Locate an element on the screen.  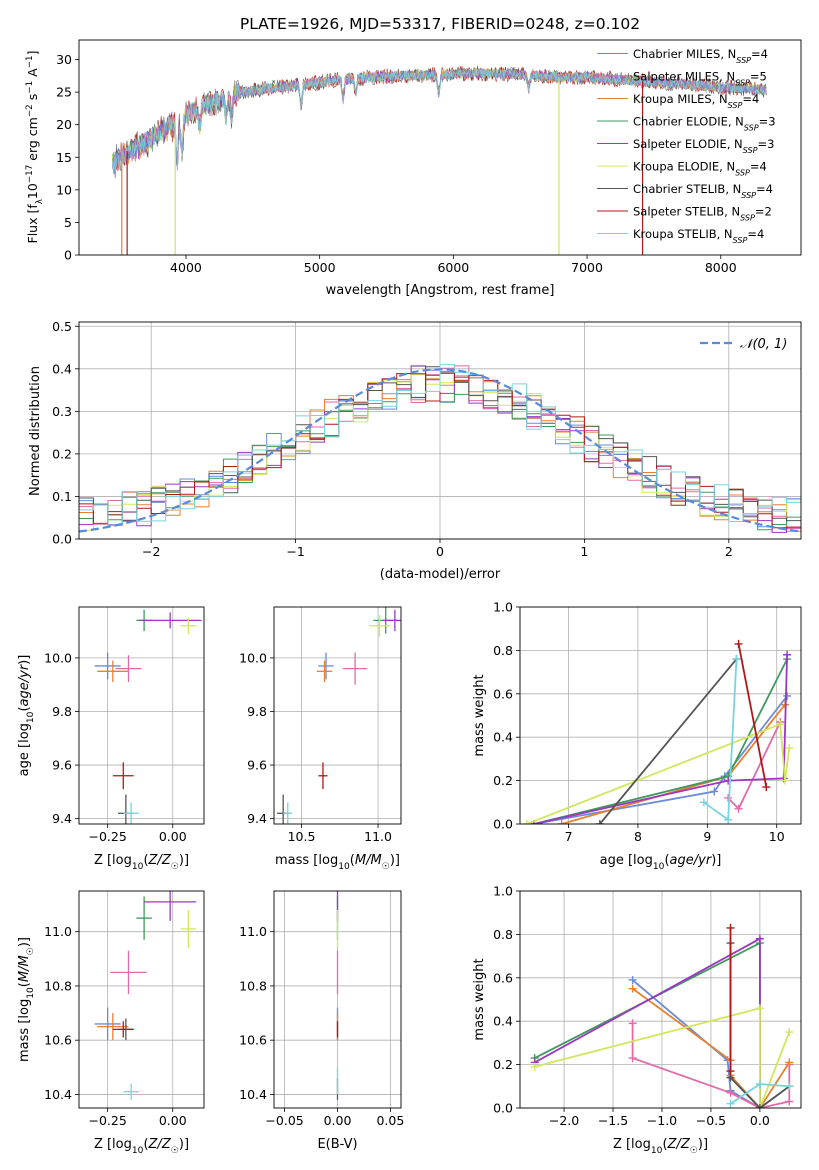
y-tick-label: 0.8 is located at coordinates (503, 650).